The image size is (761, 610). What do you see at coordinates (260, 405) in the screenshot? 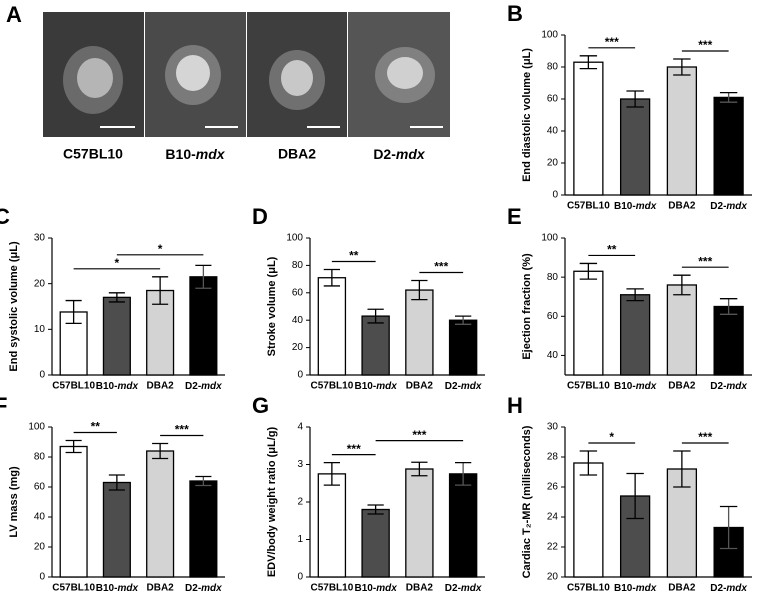
I see `panel-letter: G` at bounding box center [260, 405].